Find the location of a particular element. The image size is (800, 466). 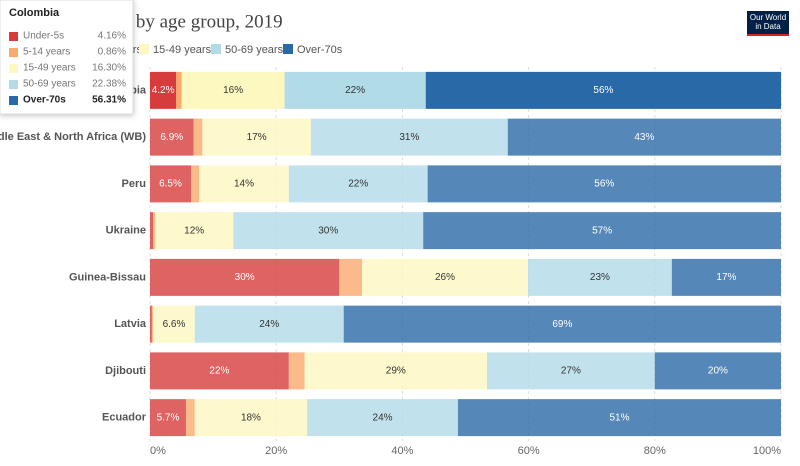

data-label: 27% is located at coordinates (571, 371).